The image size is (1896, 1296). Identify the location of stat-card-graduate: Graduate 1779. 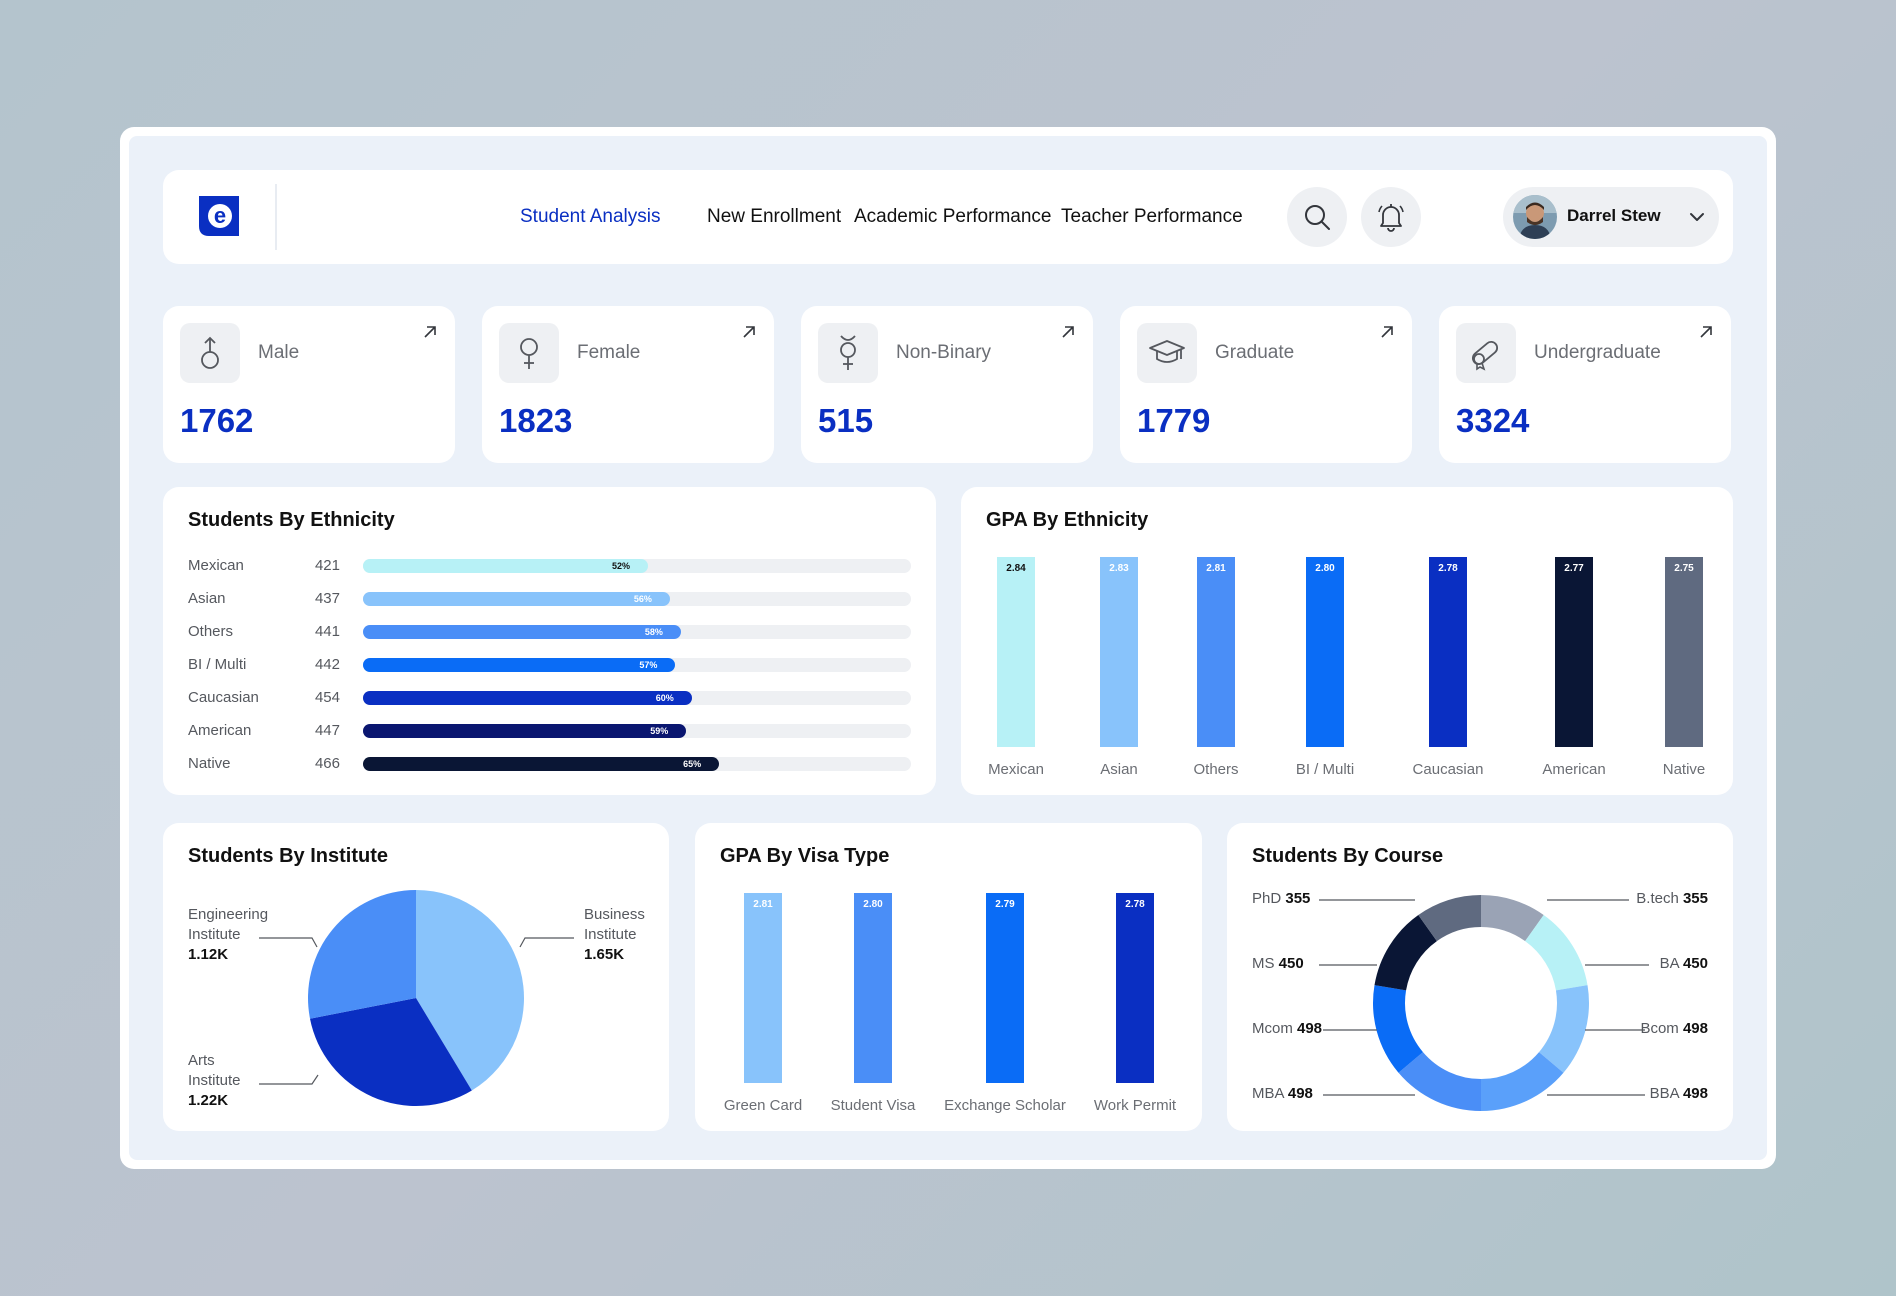
(1266, 384).